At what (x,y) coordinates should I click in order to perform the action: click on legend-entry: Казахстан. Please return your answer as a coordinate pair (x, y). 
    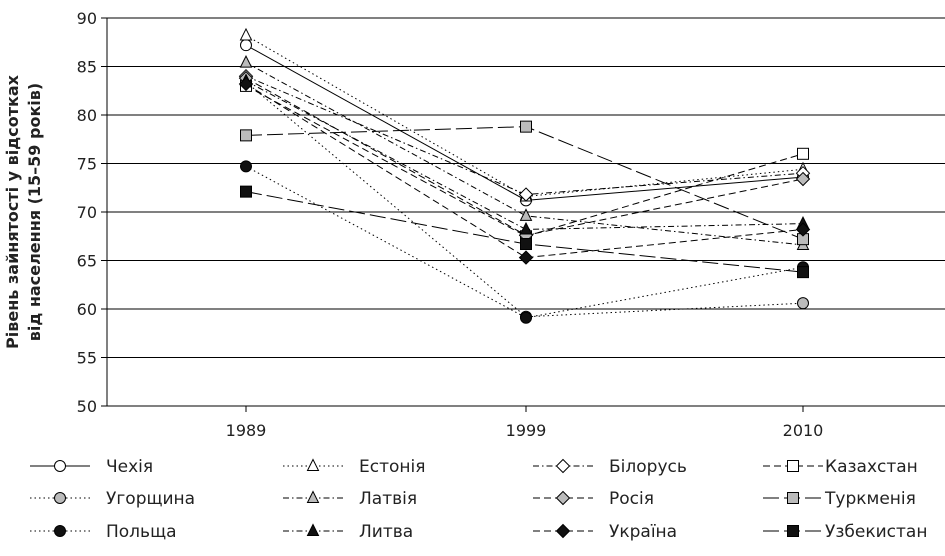
    Looking at the image, I should click on (840, 467).